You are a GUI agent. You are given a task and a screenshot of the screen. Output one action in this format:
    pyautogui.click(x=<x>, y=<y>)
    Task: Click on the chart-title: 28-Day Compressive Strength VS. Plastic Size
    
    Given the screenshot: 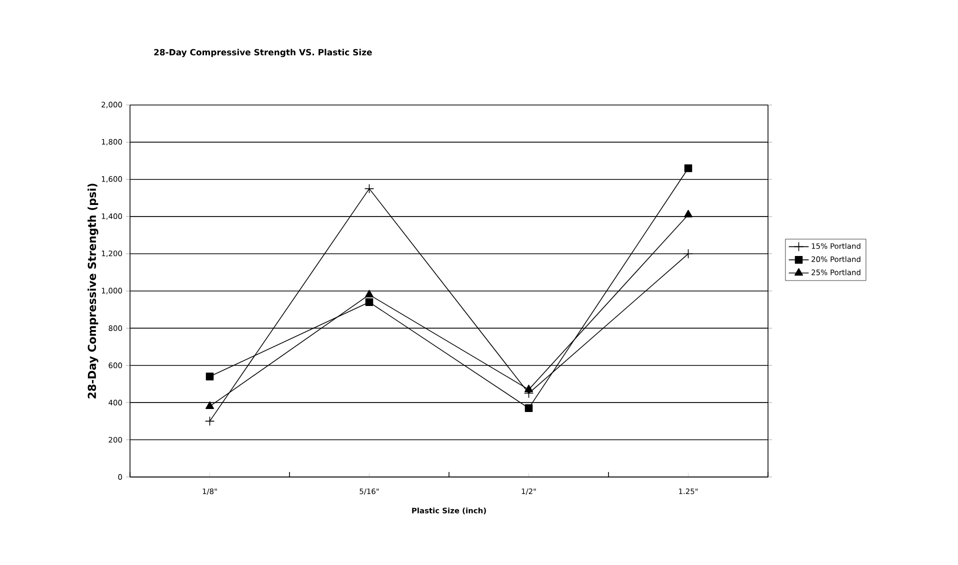 What is the action you would take?
    pyautogui.click(x=263, y=53)
    